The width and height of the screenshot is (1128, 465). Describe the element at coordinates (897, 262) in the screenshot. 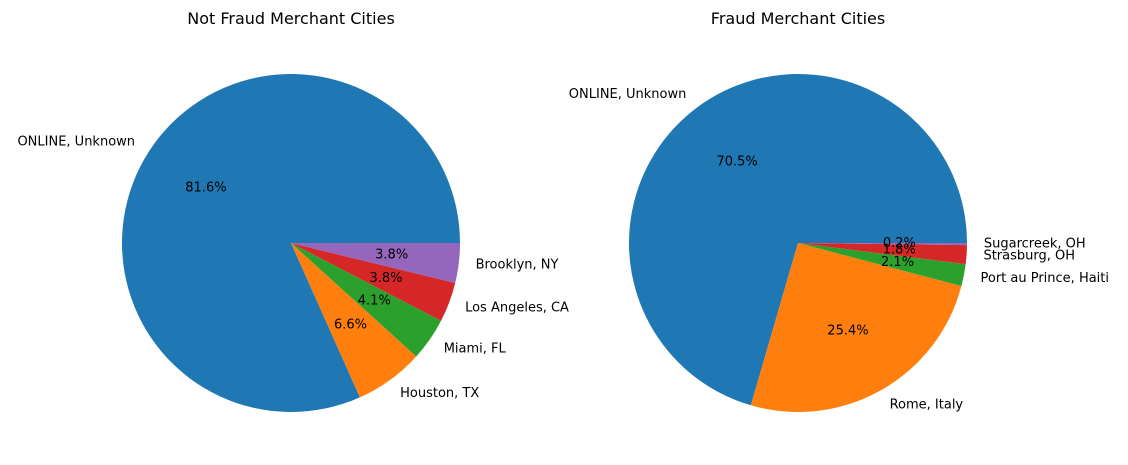

I see `slice-percent-fraud-2: 2.1%` at that location.